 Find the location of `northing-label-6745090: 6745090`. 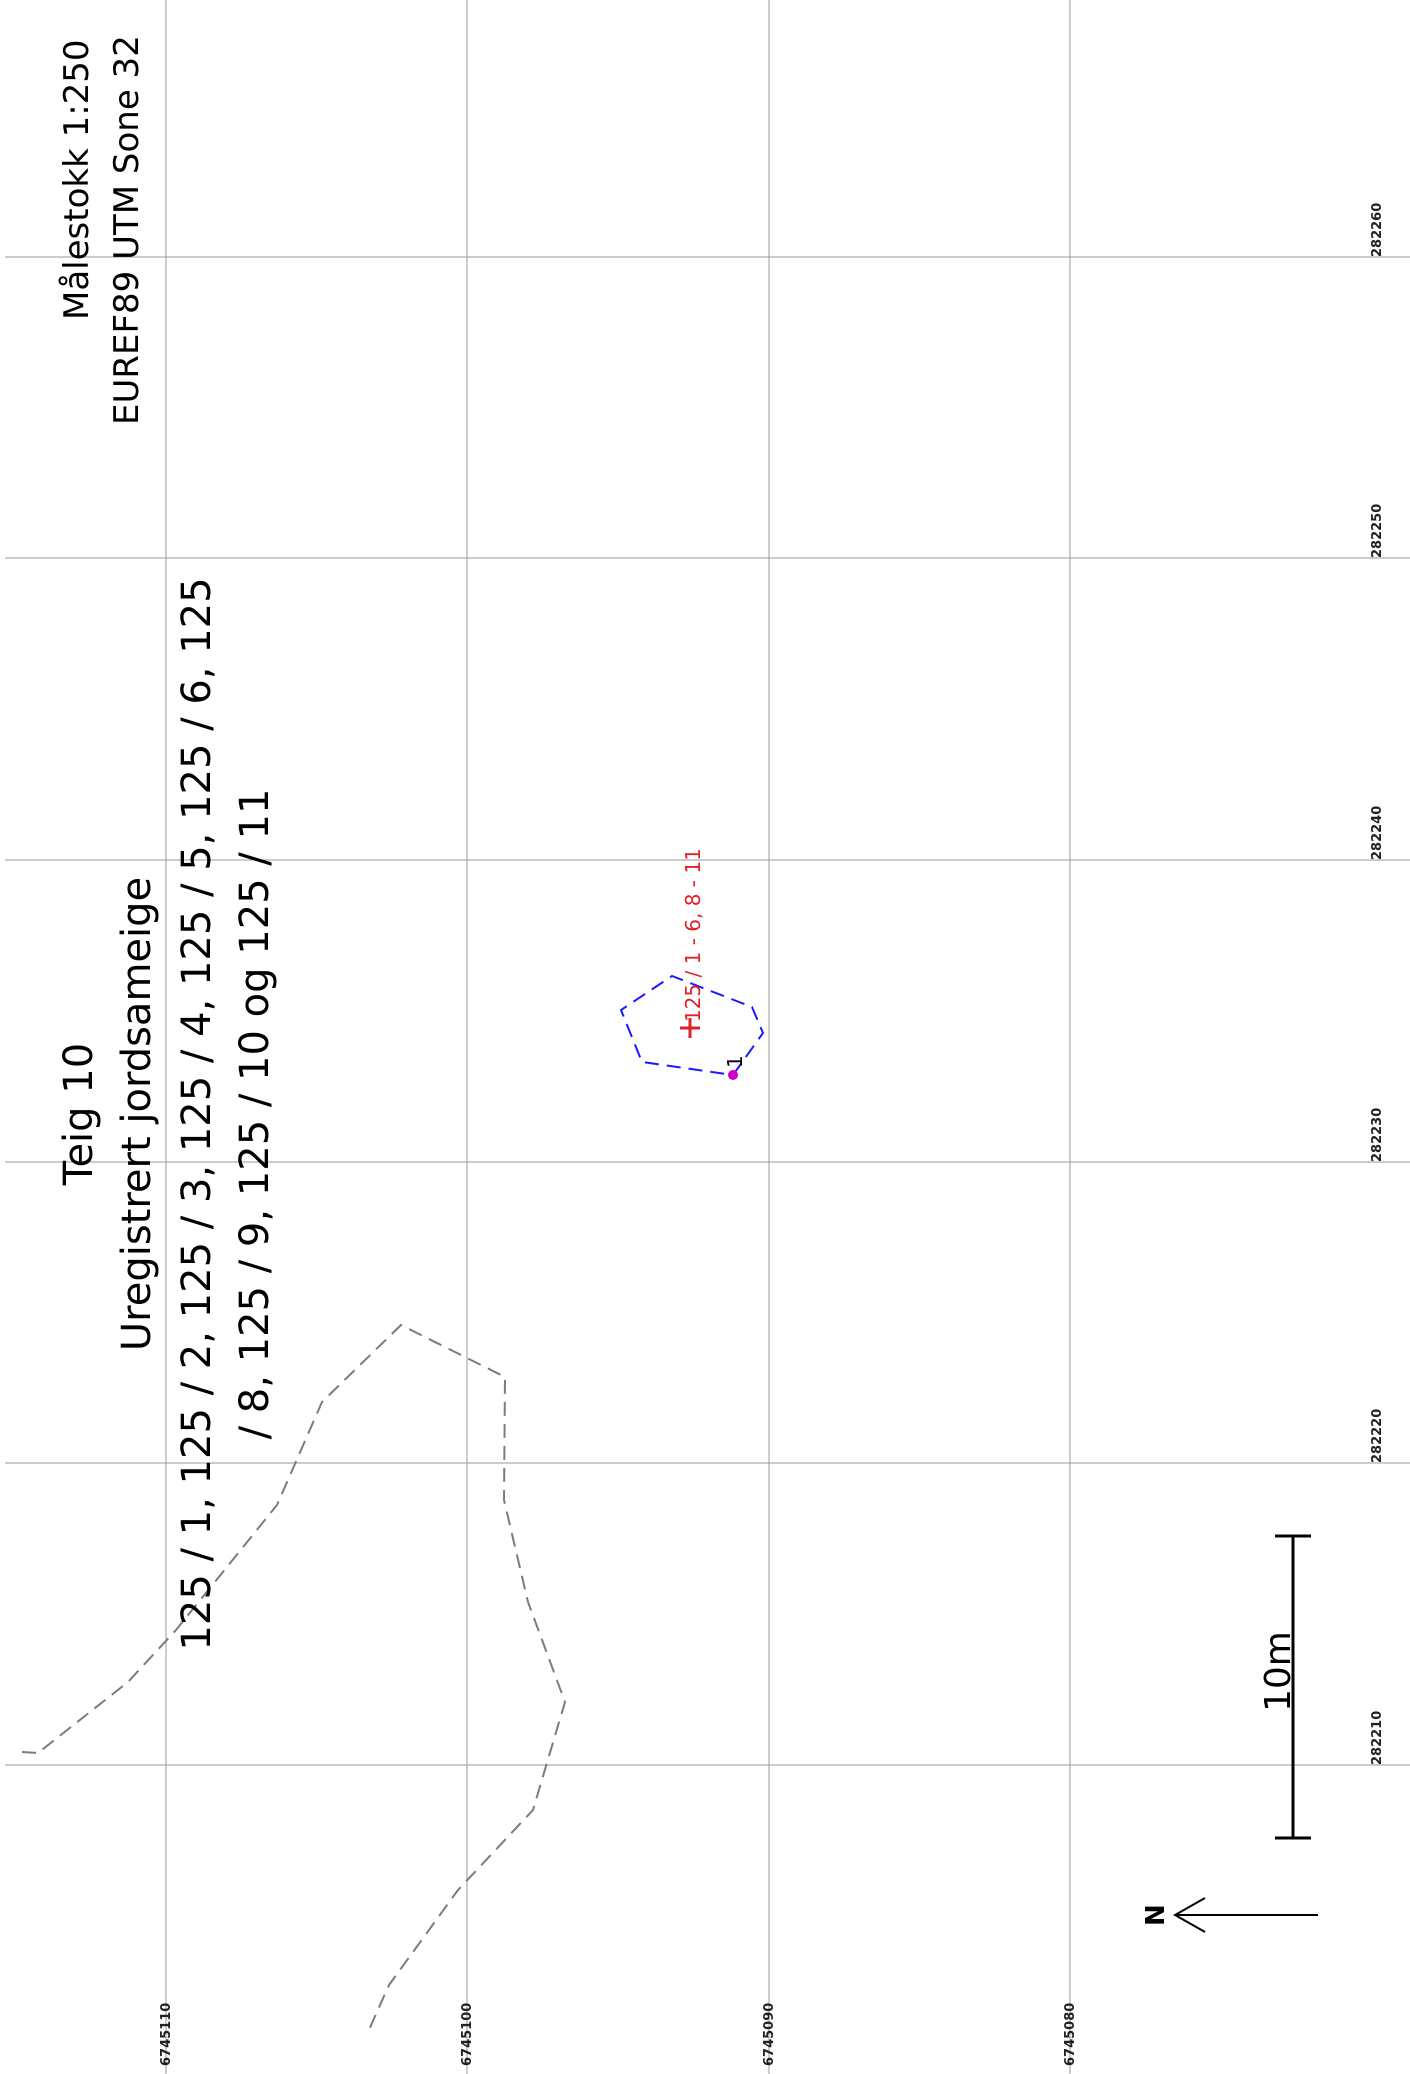

northing-label-6745090: 6745090 is located at coordinates (769, 2034).